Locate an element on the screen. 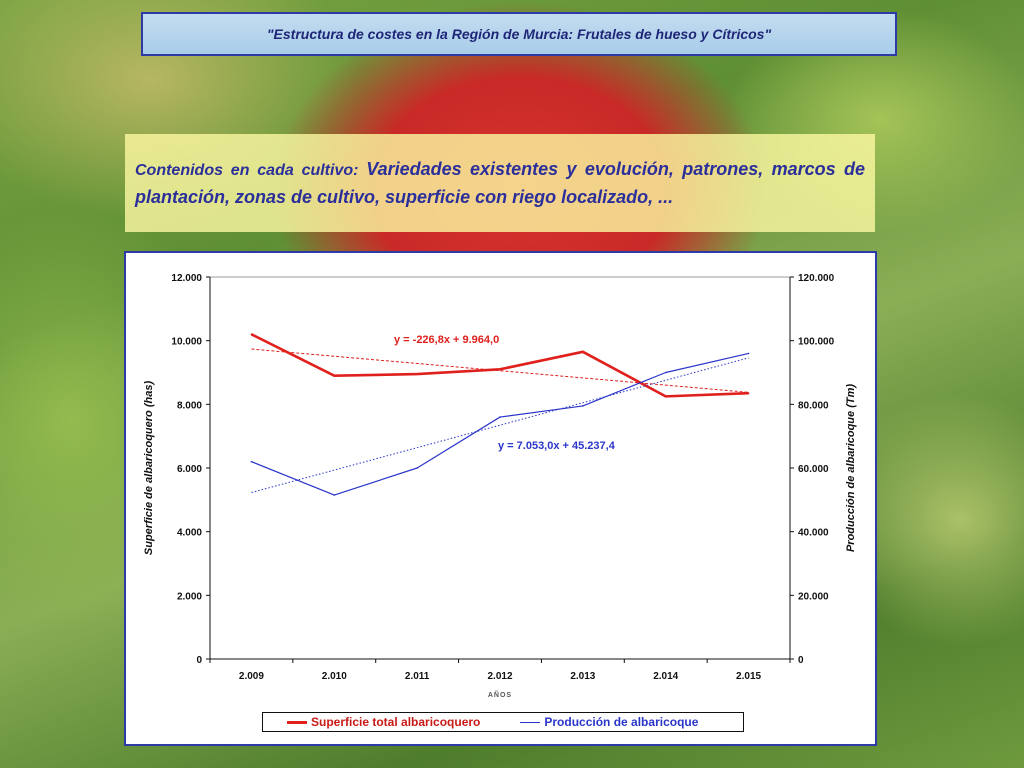 The image size is (1024, 768). legend-item-produccion: Producción de albaricoque is located at coordinates (609, 722).